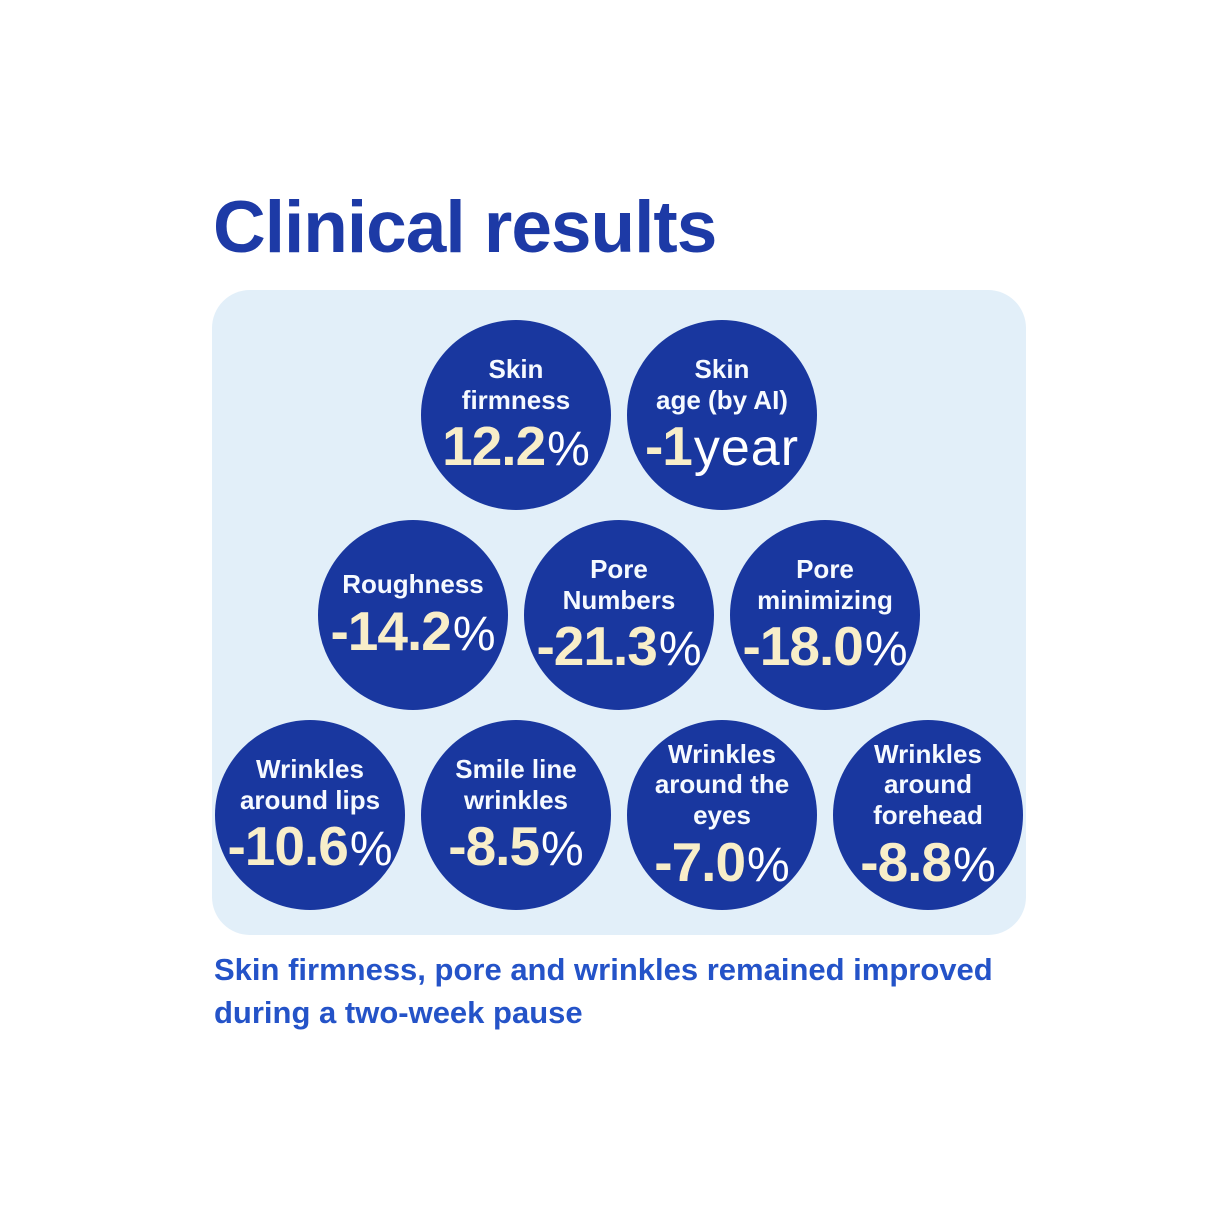 The image size is (1214, 1214). I want to click on bubble-value-line: 12.2%, so click(516, 446).